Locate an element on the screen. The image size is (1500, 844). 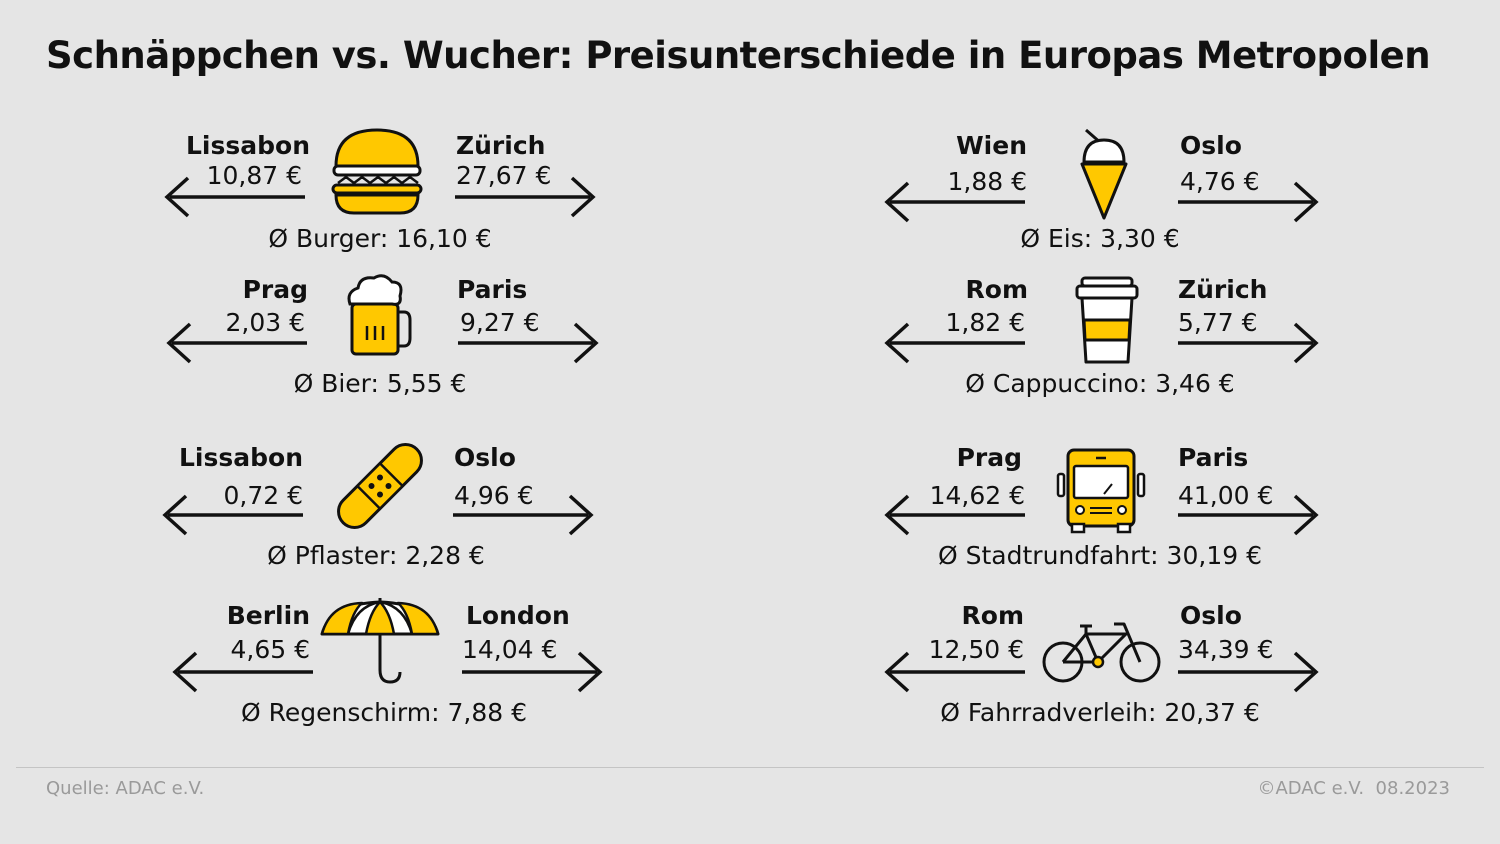
ice-cream-icon is located at coordinates (1104, 174).